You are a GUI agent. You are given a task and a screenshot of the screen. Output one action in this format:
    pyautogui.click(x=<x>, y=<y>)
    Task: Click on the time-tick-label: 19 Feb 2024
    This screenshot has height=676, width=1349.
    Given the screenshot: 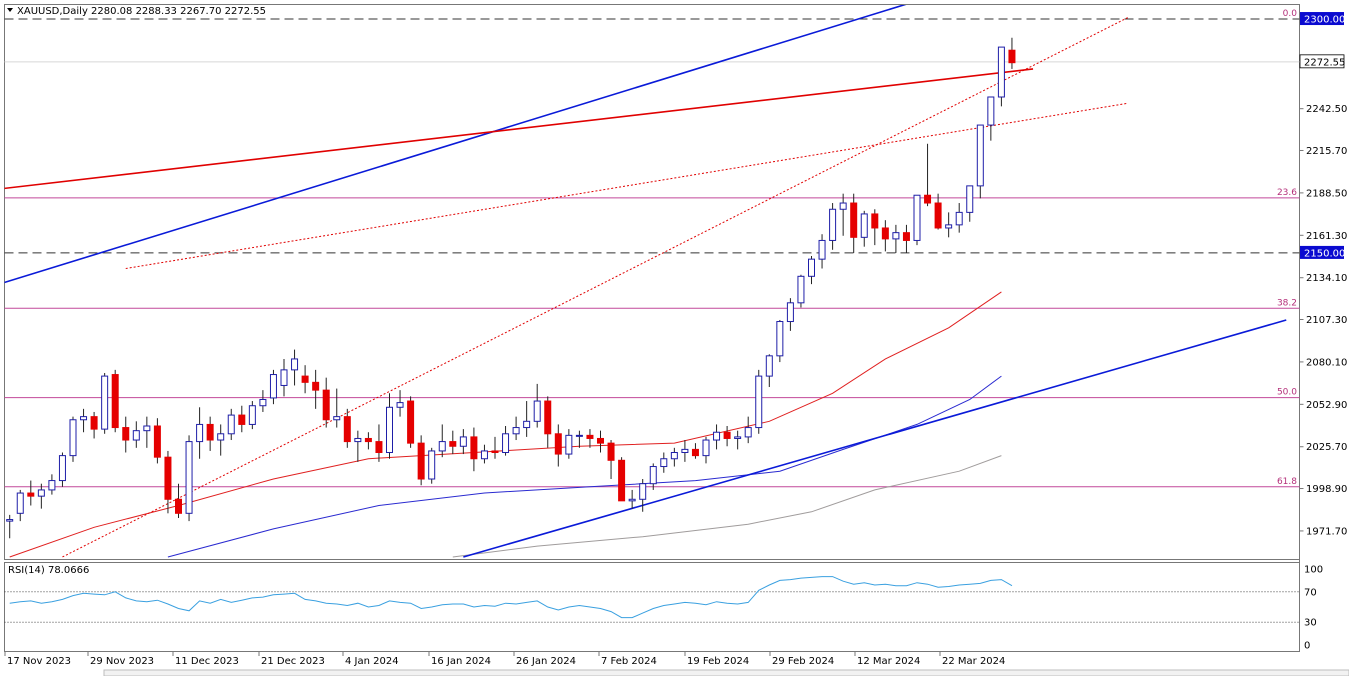 What is the action you would take?
    pyautogui.click(x=718, y=661)
    